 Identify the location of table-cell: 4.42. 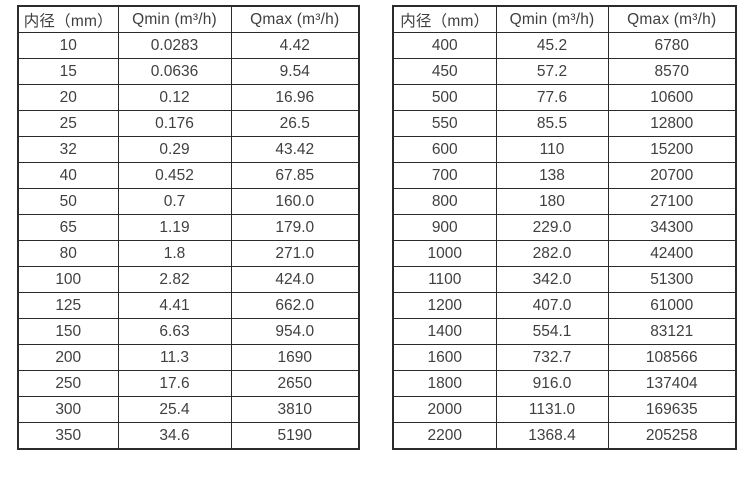
(295, 45).